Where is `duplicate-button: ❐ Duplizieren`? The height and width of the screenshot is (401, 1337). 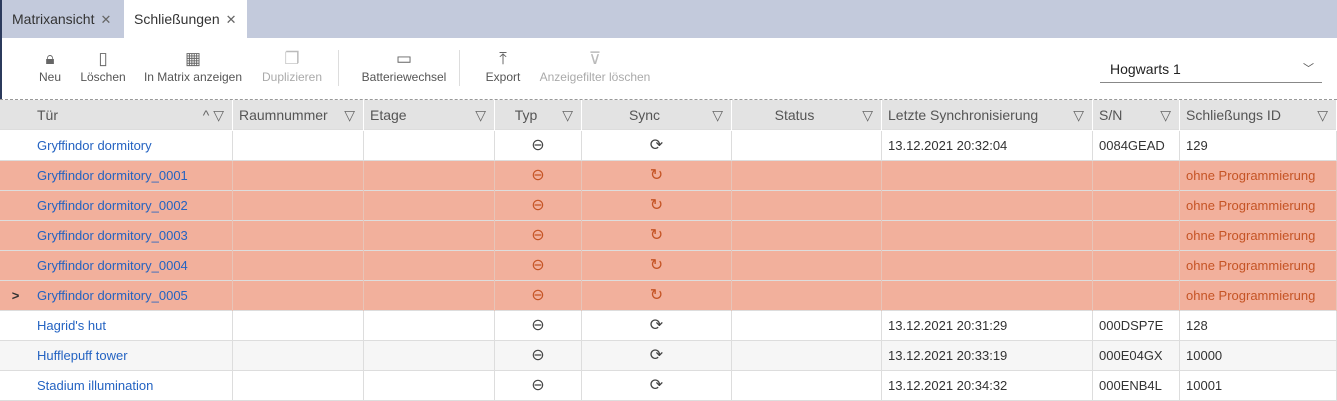 duplicate-button: ❐ Duplizieren is located at coordinates (292, 66).